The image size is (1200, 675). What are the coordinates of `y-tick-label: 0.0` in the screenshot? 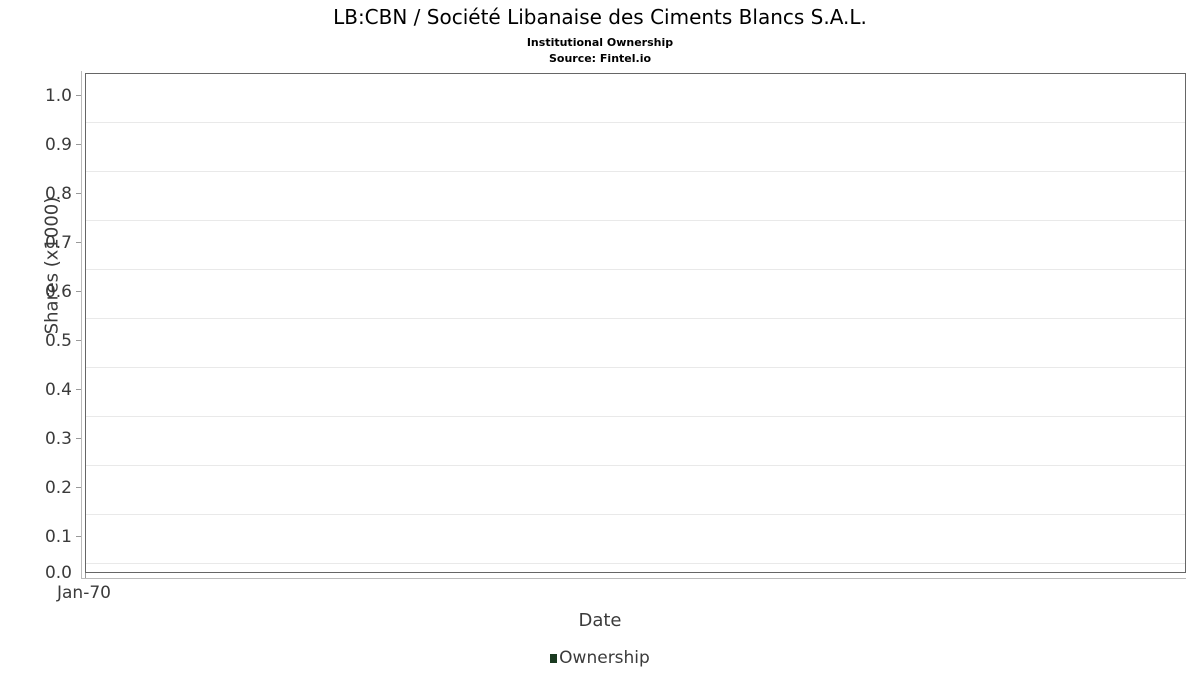 It's located at (58, 573).